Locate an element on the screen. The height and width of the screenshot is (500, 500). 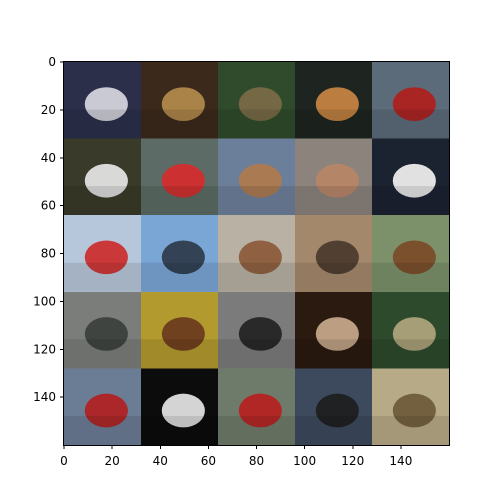
x-tick-label: 140 is located at coordinates (400, 461).